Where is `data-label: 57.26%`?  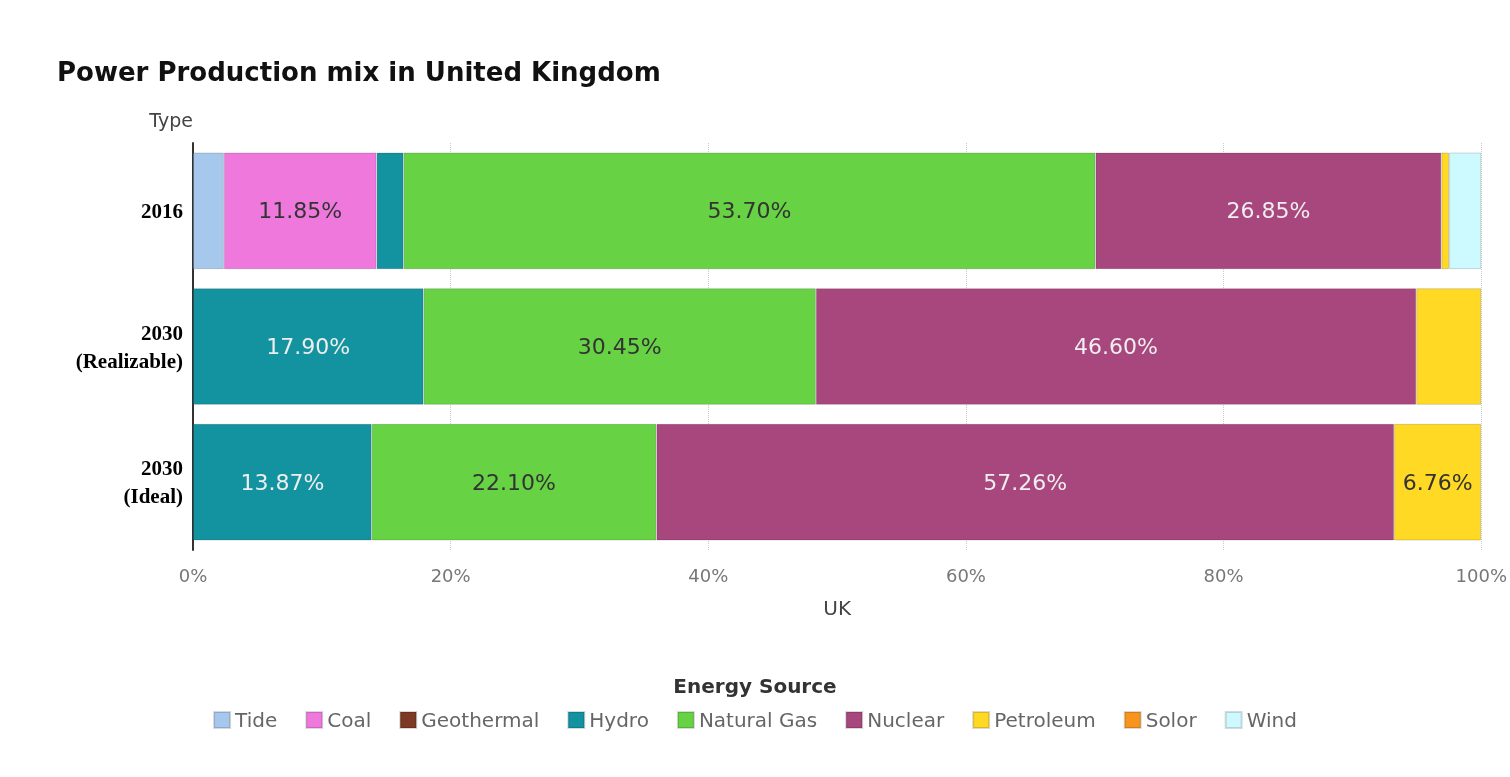 data-label: 57.26% is located at coordinates (1025, 482).